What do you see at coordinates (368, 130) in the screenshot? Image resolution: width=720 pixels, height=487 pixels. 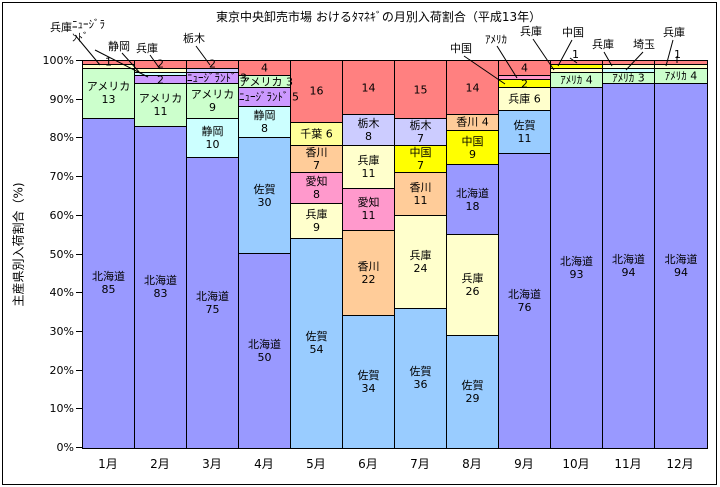 I see `segment-label: 栃木 8` at bounding box center [368, 130].